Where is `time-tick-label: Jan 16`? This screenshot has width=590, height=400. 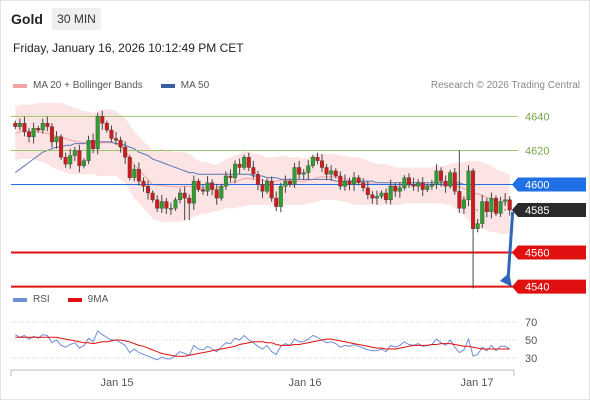 time-tick-label: Jan 16 is located at coordinates (304, 383).